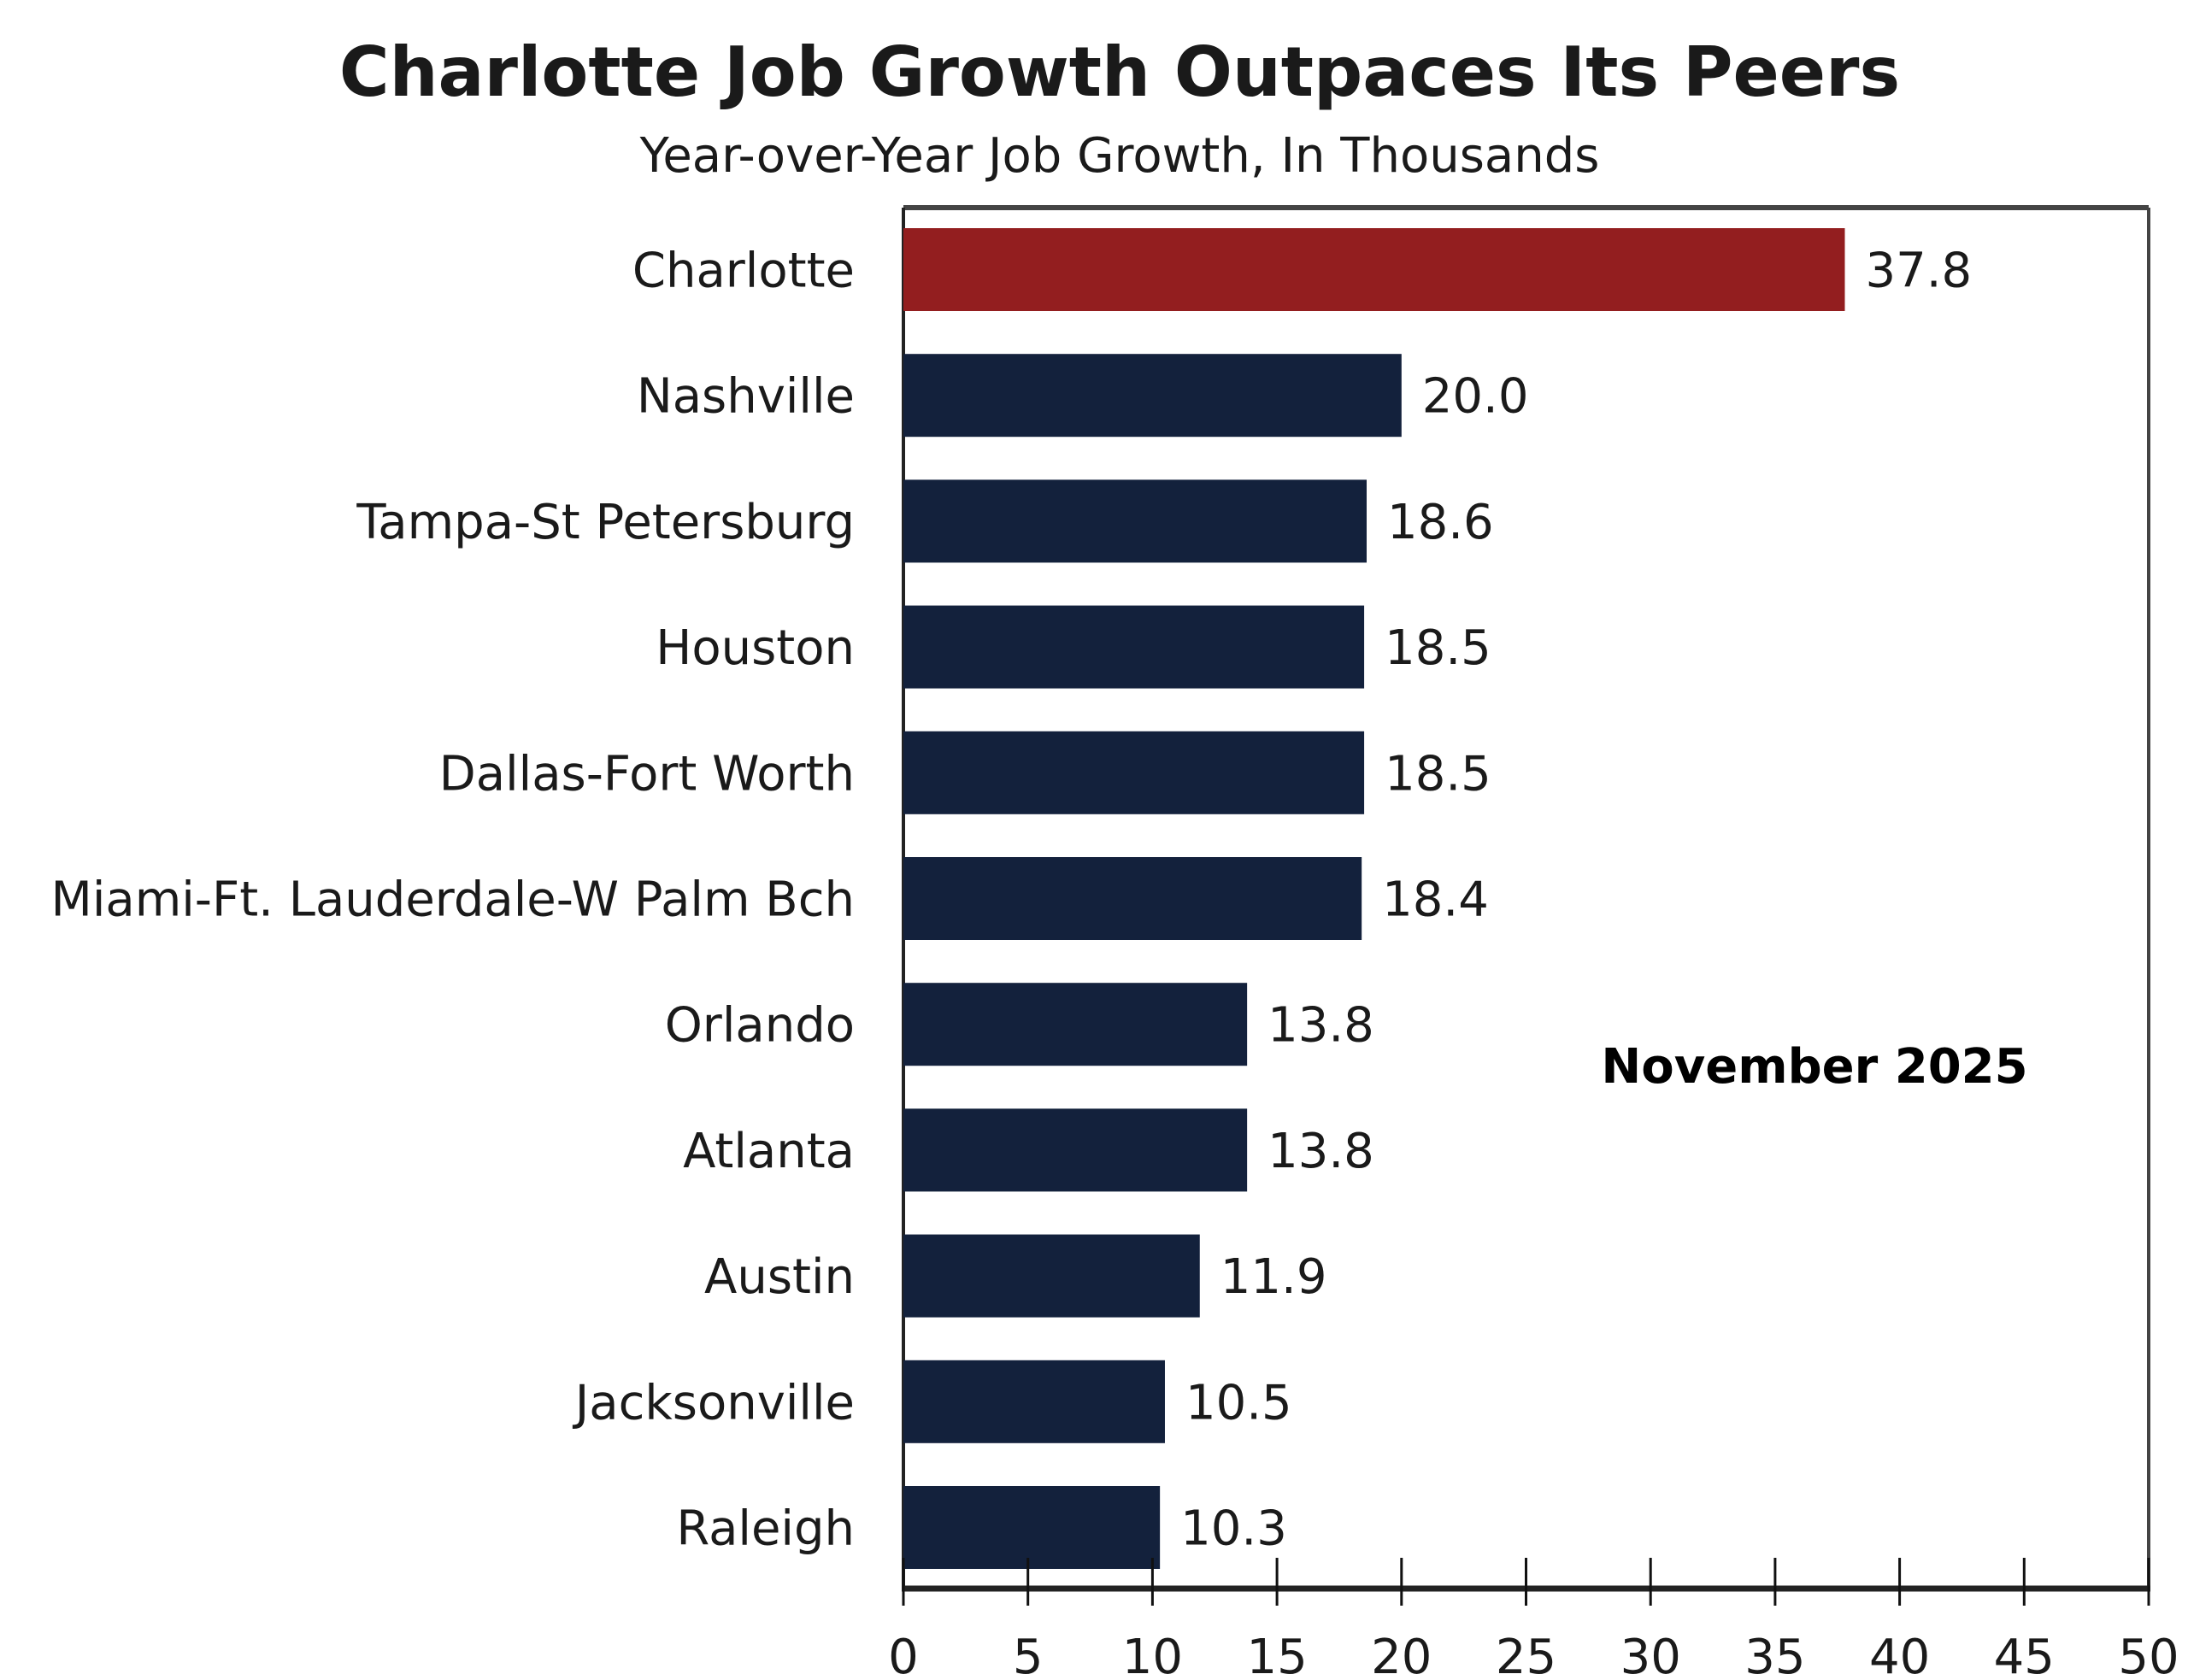 Image resolution: width=2188 pixels, height=1680 pixels. I want to click on x-tick-label: 40, so click(1900, 1655).